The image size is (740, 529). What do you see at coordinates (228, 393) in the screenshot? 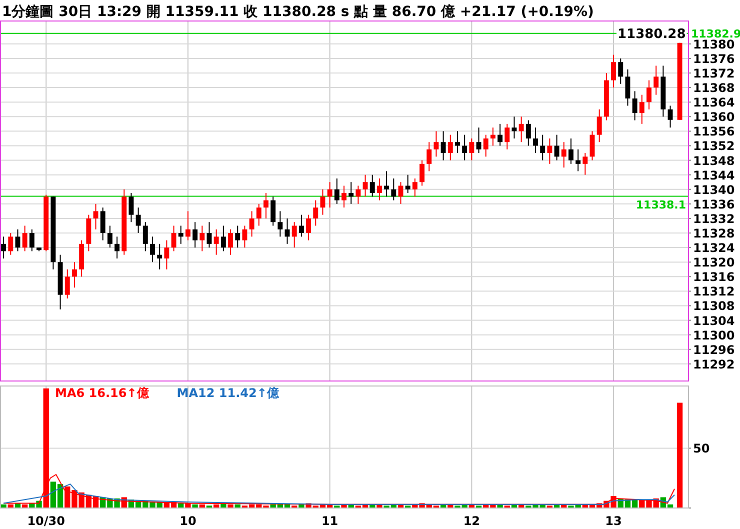
I see `text: MA12 11.42↑億` at bounding box center [228, 393].